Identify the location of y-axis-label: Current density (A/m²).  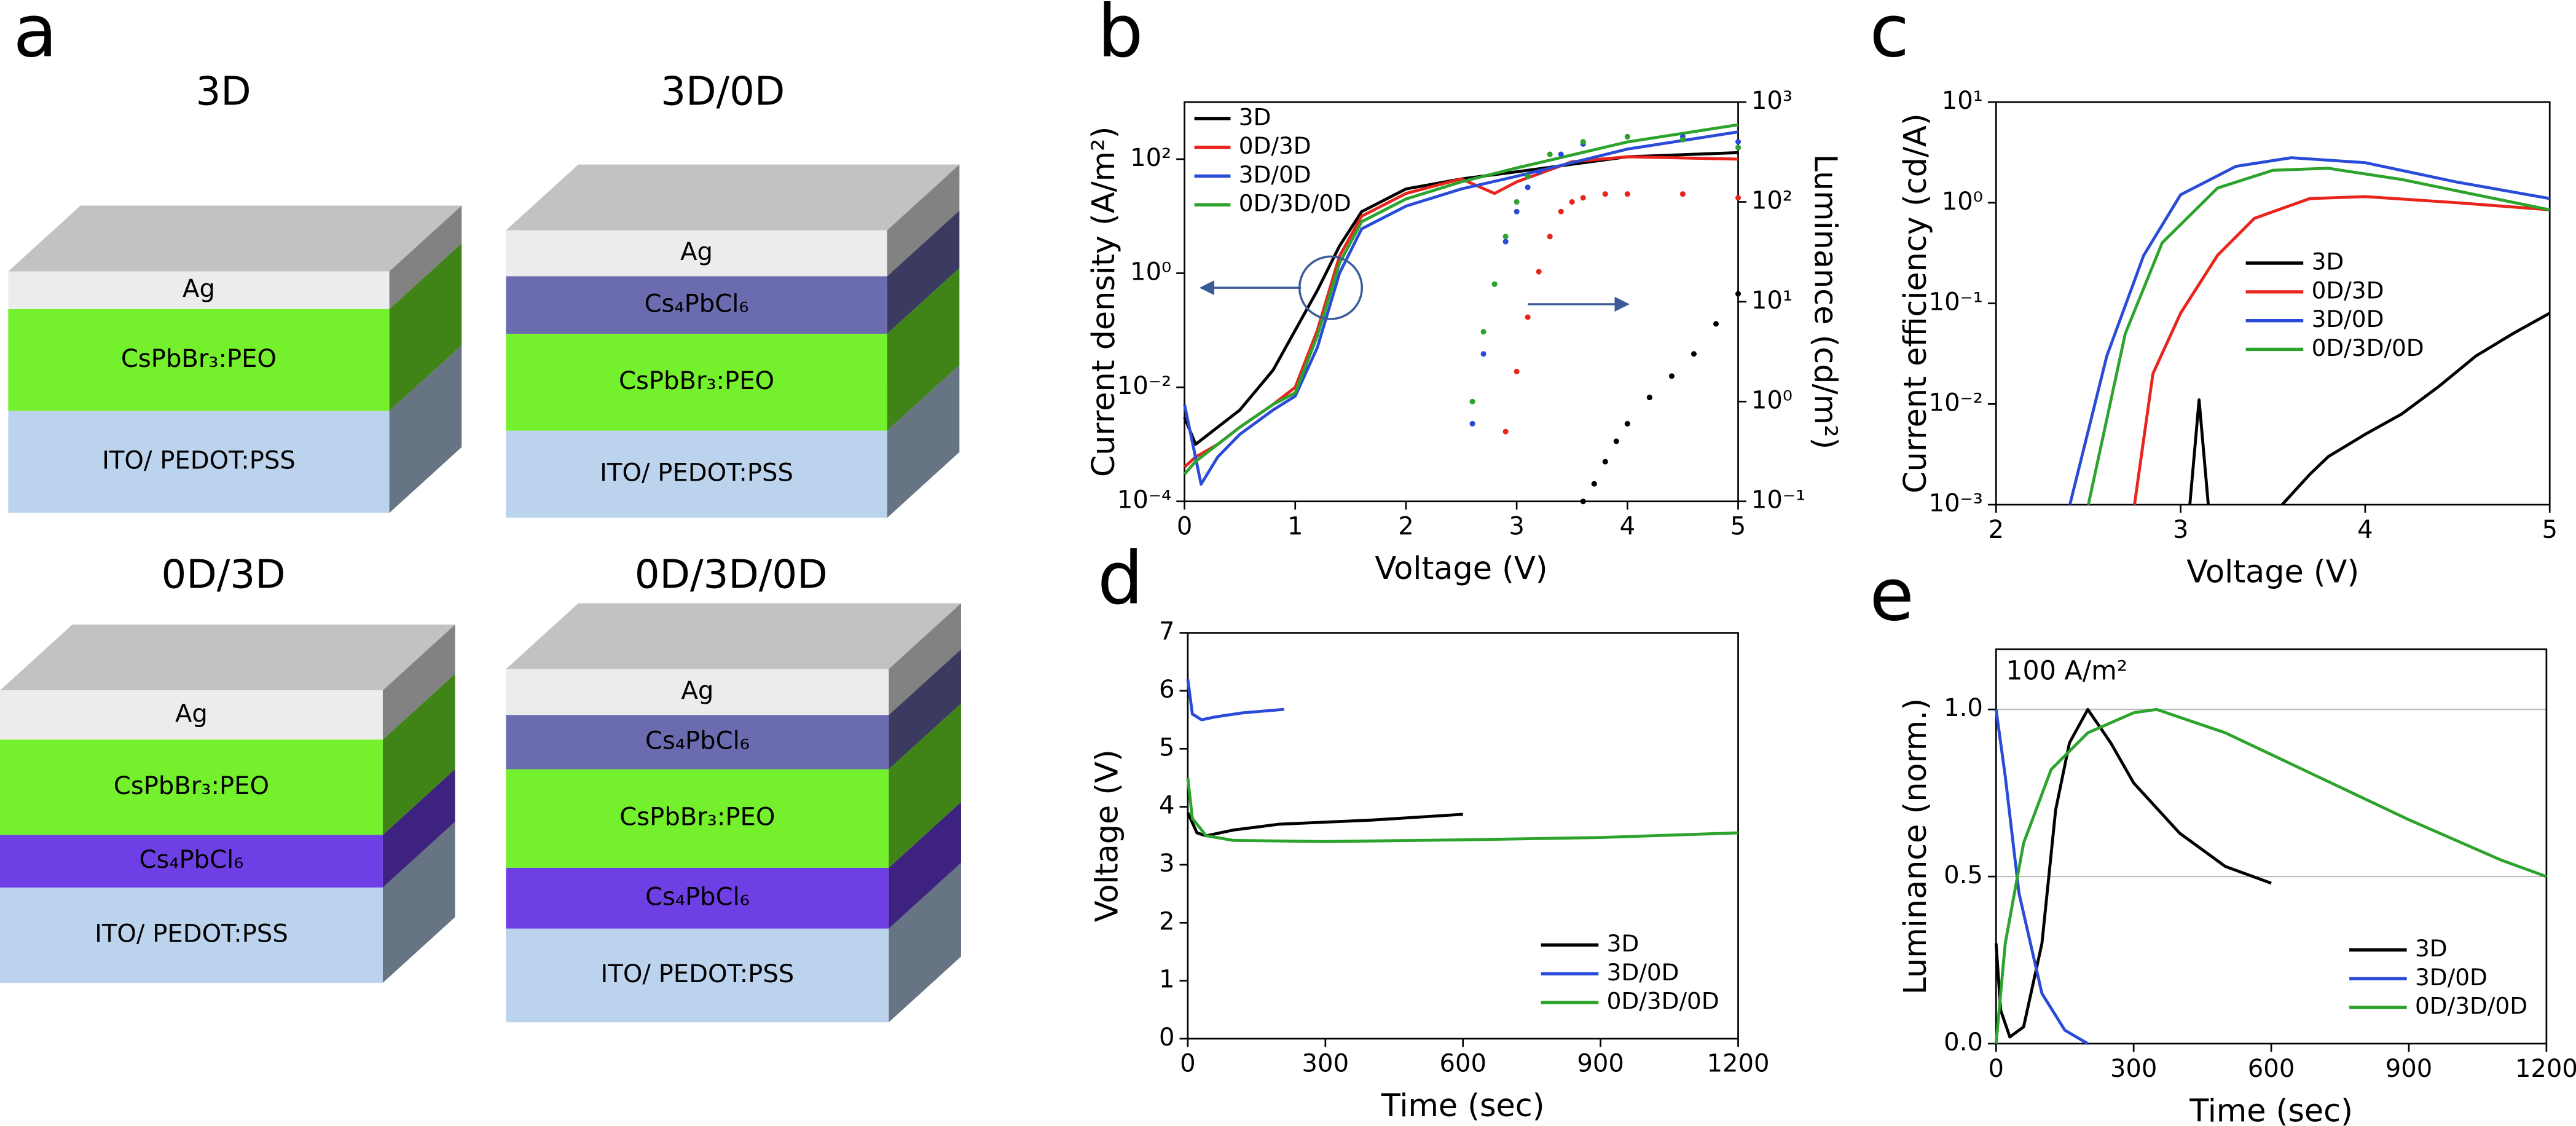
(1103, 302).